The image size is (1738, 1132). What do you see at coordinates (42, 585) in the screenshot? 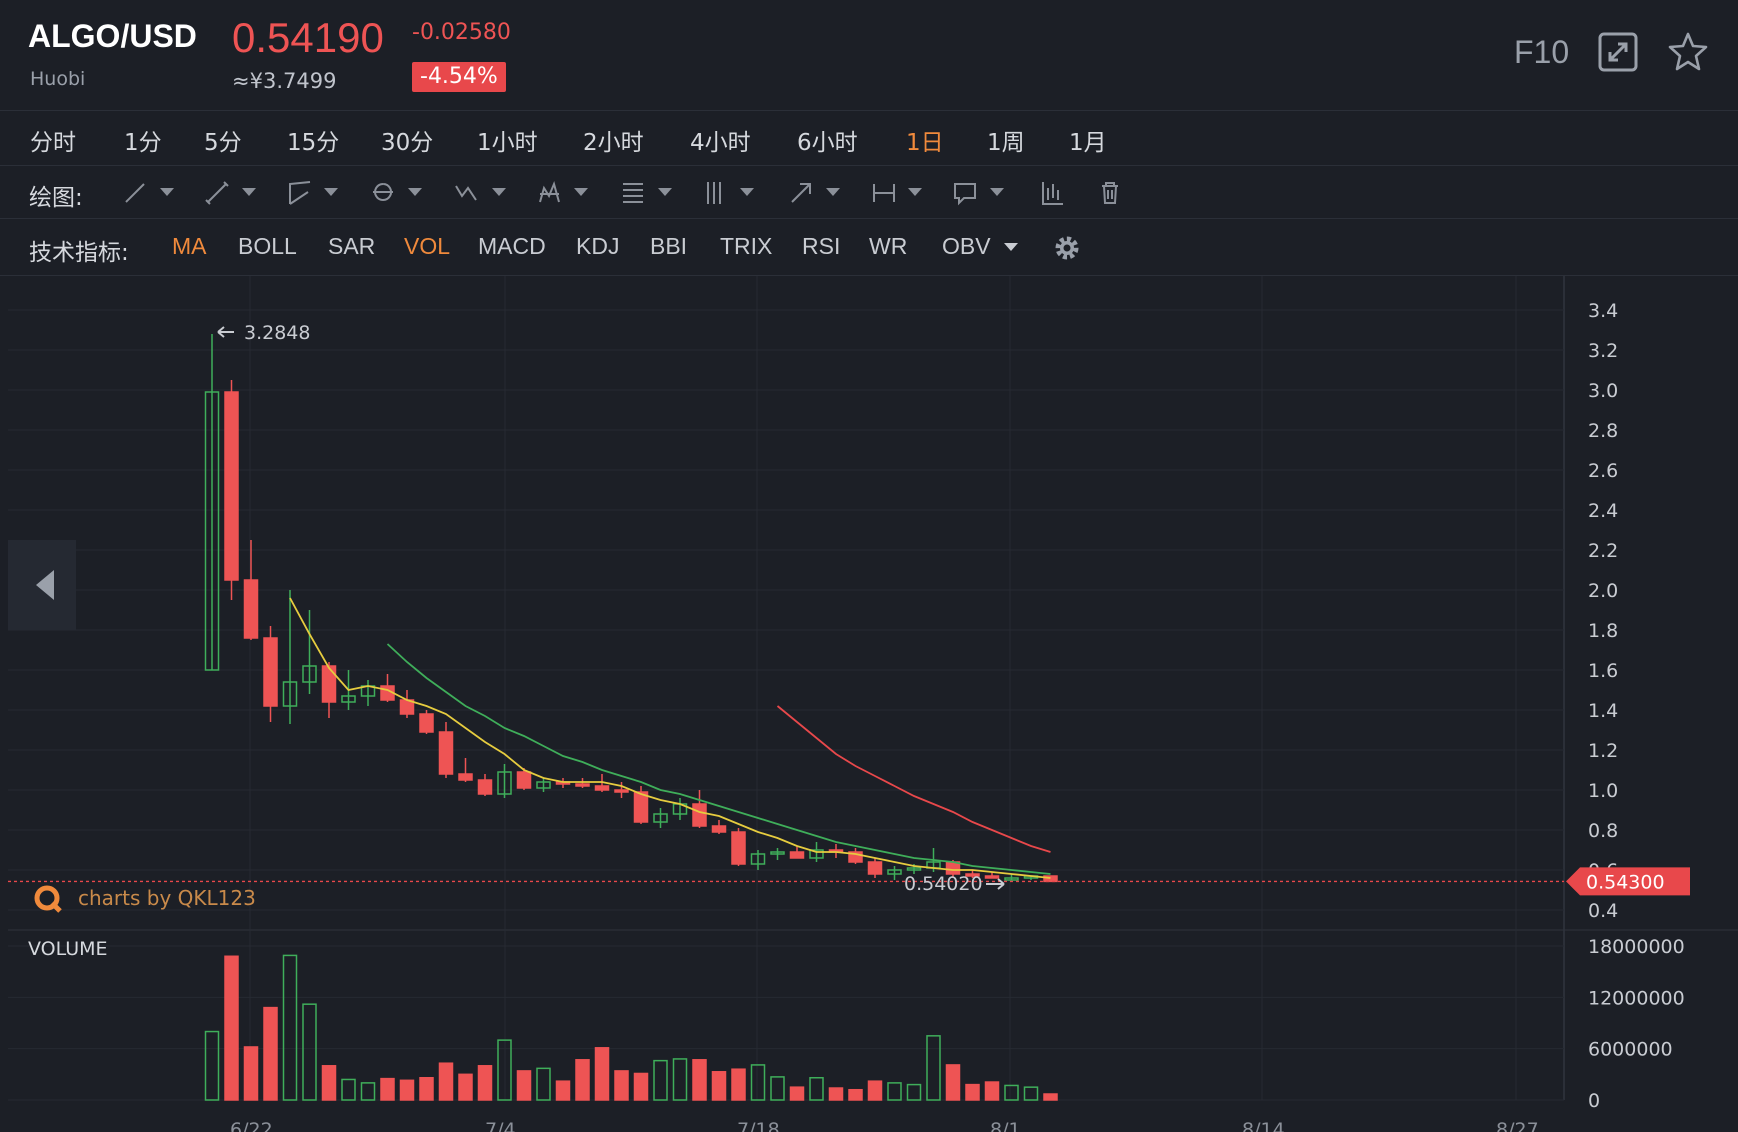
I see `collapse-panel-button` at bounding box center [42, 585].